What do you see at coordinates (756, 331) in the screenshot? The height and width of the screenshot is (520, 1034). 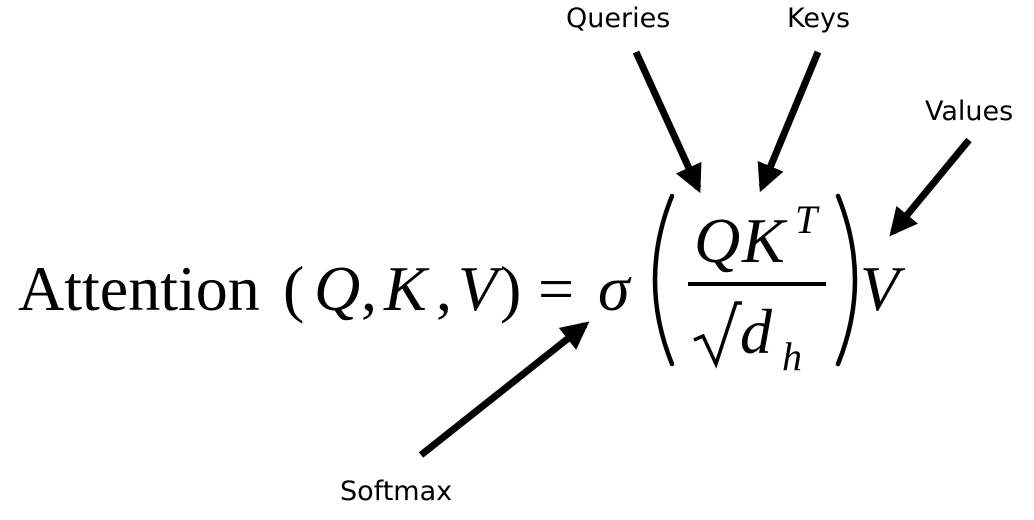 I see `denominator-d: d` at bounding box center [756, 331].